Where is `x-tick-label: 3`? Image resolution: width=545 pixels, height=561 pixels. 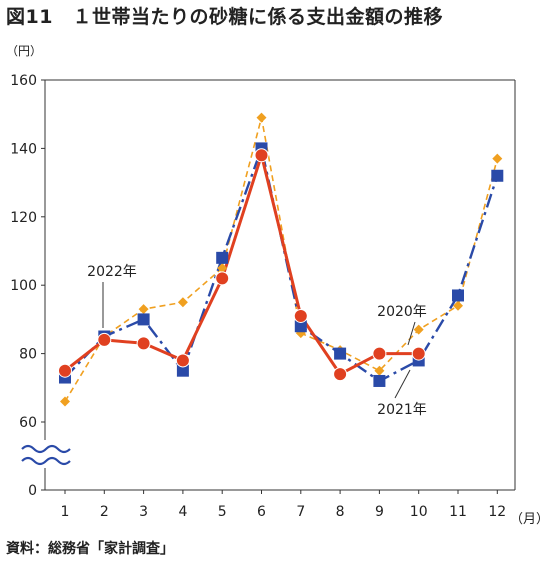 x-tick-label: 3 is located at coordinates (143, 512).